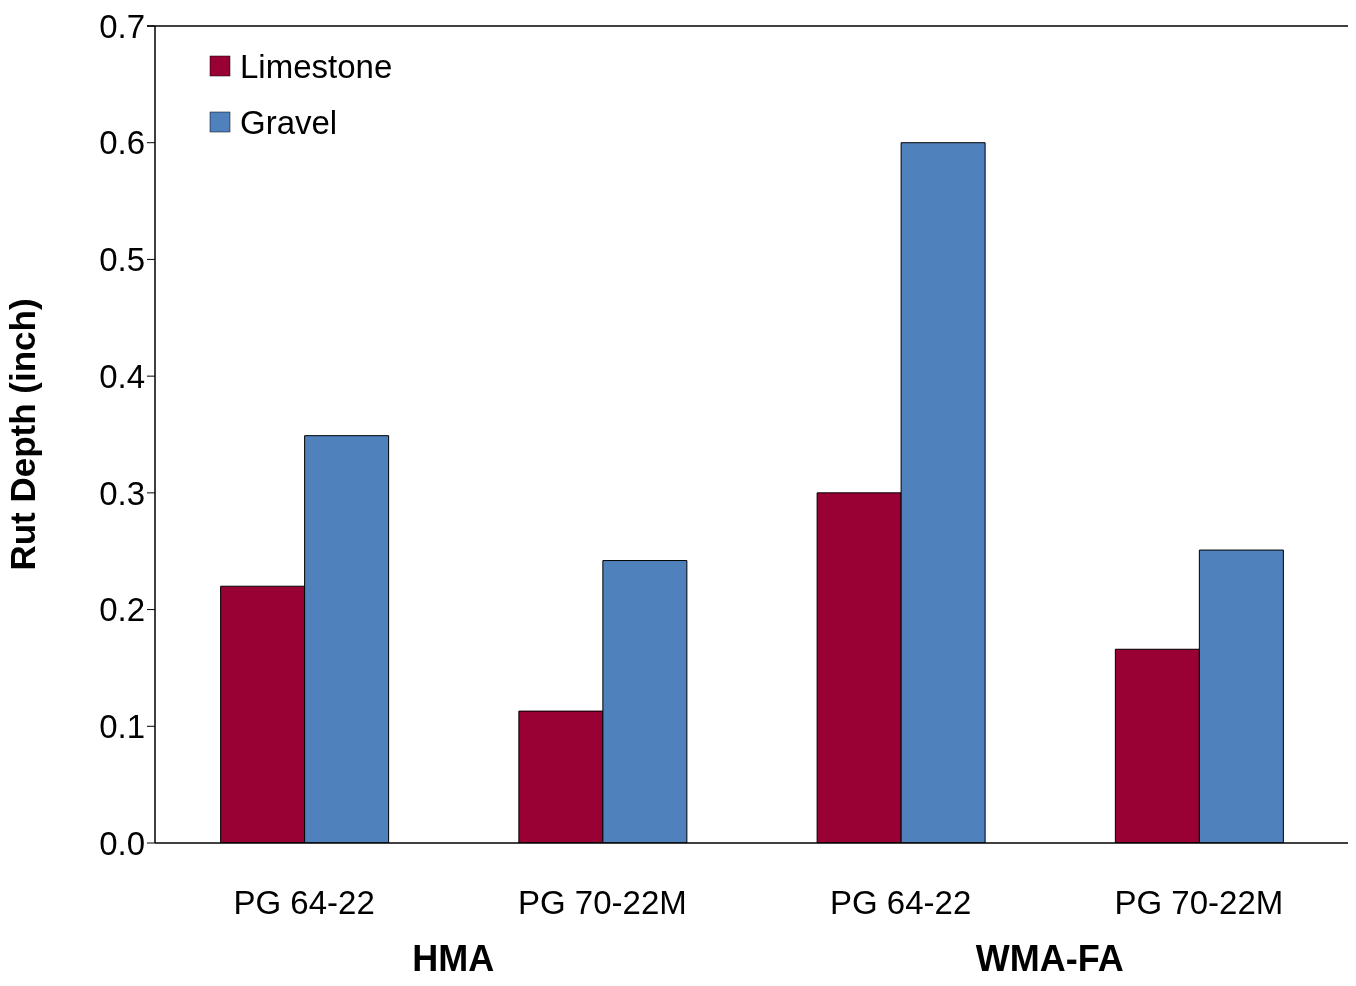 Image resolution: width=1356 pixels, height=986 pixels. Describe the element at coordinates (122, 260) in the screenshot. I see `y-tick-label: 0.5` at that location.